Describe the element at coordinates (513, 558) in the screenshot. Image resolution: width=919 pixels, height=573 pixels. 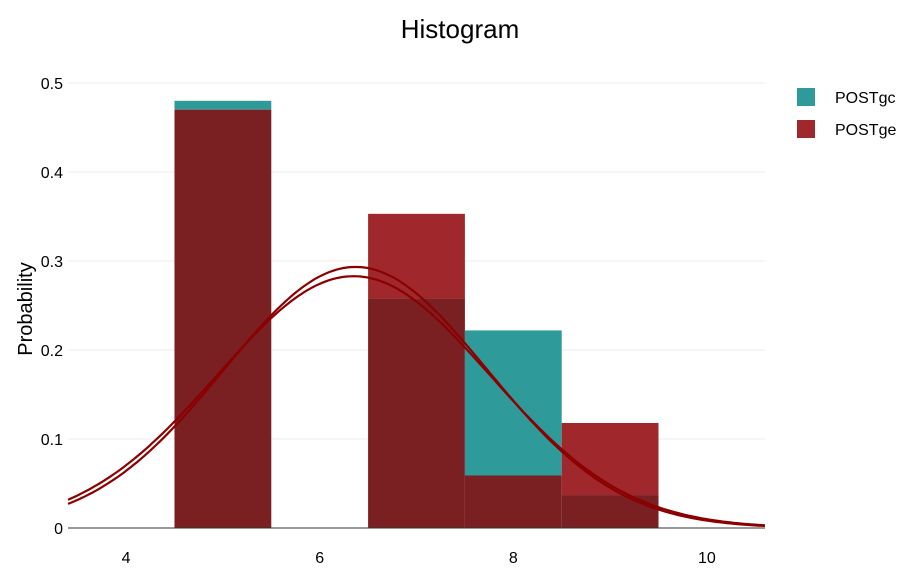
I see `x-tick-label: 8` at that location.